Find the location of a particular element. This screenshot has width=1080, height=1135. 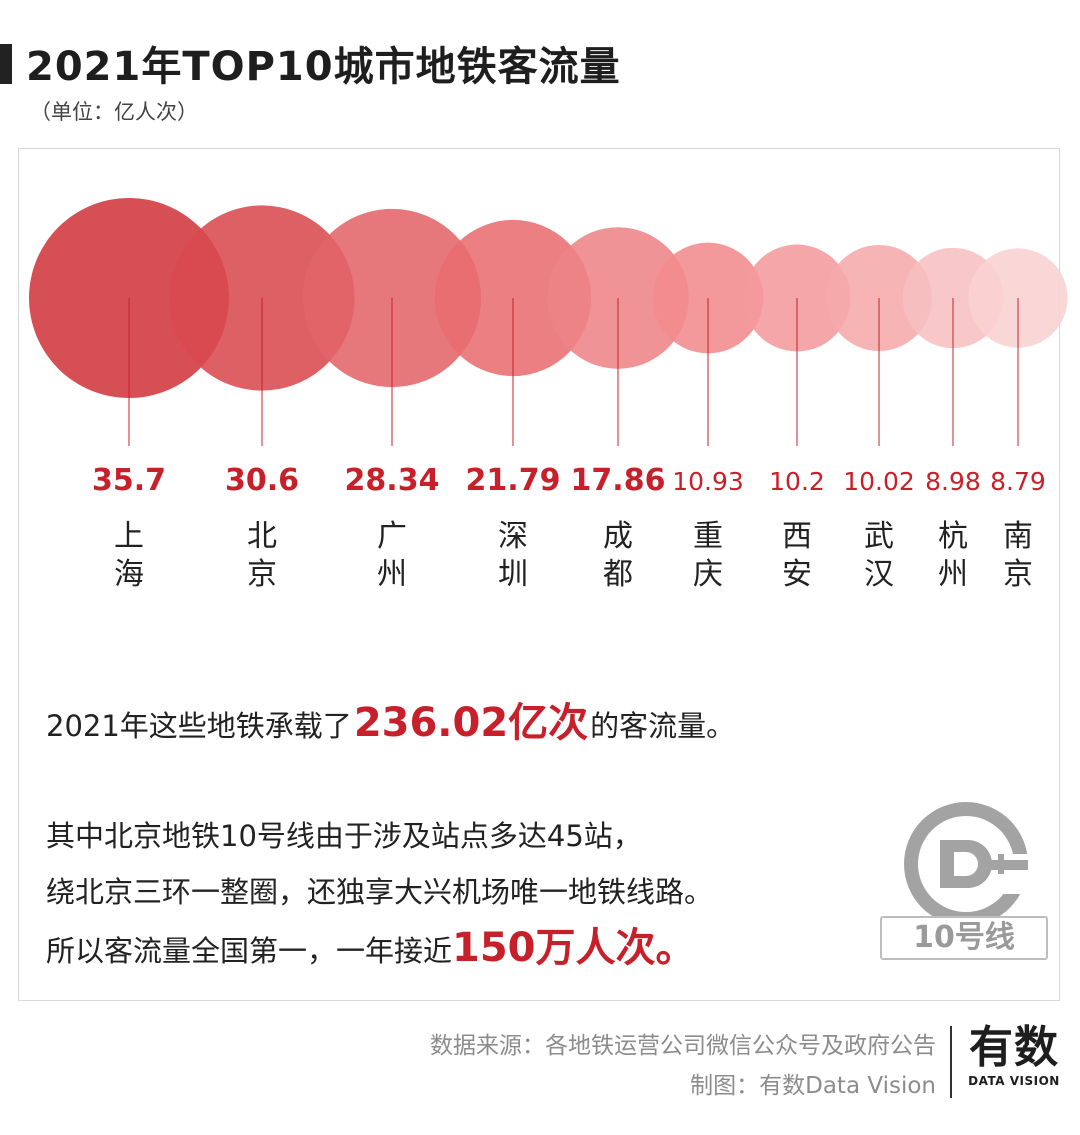

data-source: 数据来源：各地铁运营公司微信公众号及政府公告 is located at coordinates (683, 1046).